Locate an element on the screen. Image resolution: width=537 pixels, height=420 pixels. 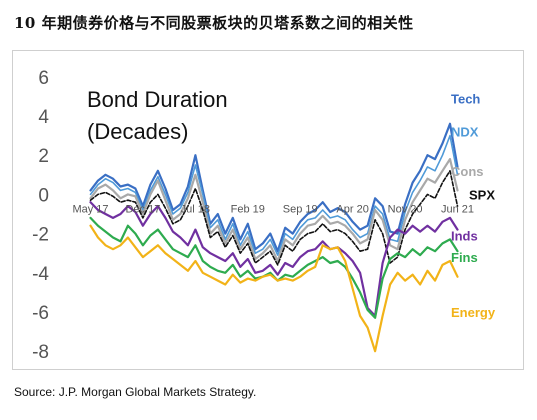
y-tick-label: 6 is located at coordinates (43, 78).